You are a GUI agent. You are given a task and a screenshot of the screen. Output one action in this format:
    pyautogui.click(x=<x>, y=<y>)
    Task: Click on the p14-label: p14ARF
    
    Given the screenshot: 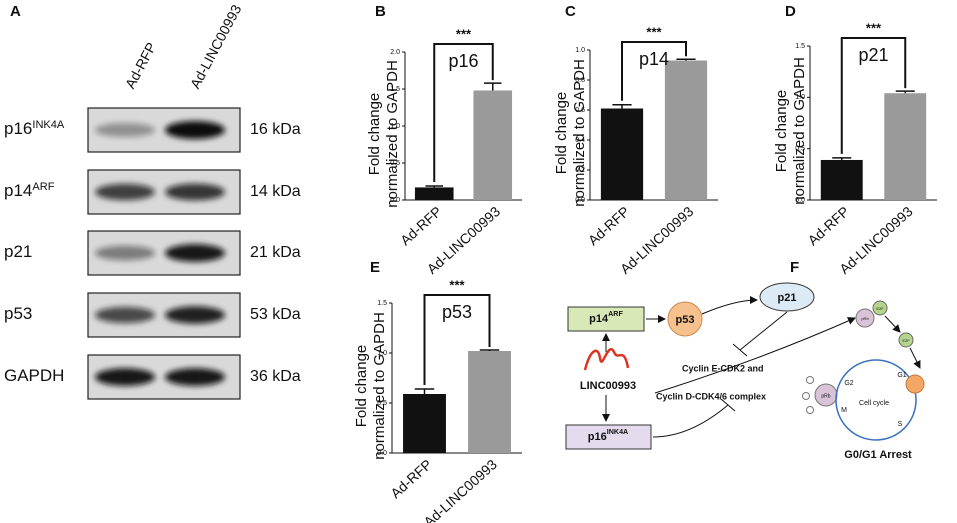 What is the action you would take?
    pyautogui.click(x=606, y=317)
    